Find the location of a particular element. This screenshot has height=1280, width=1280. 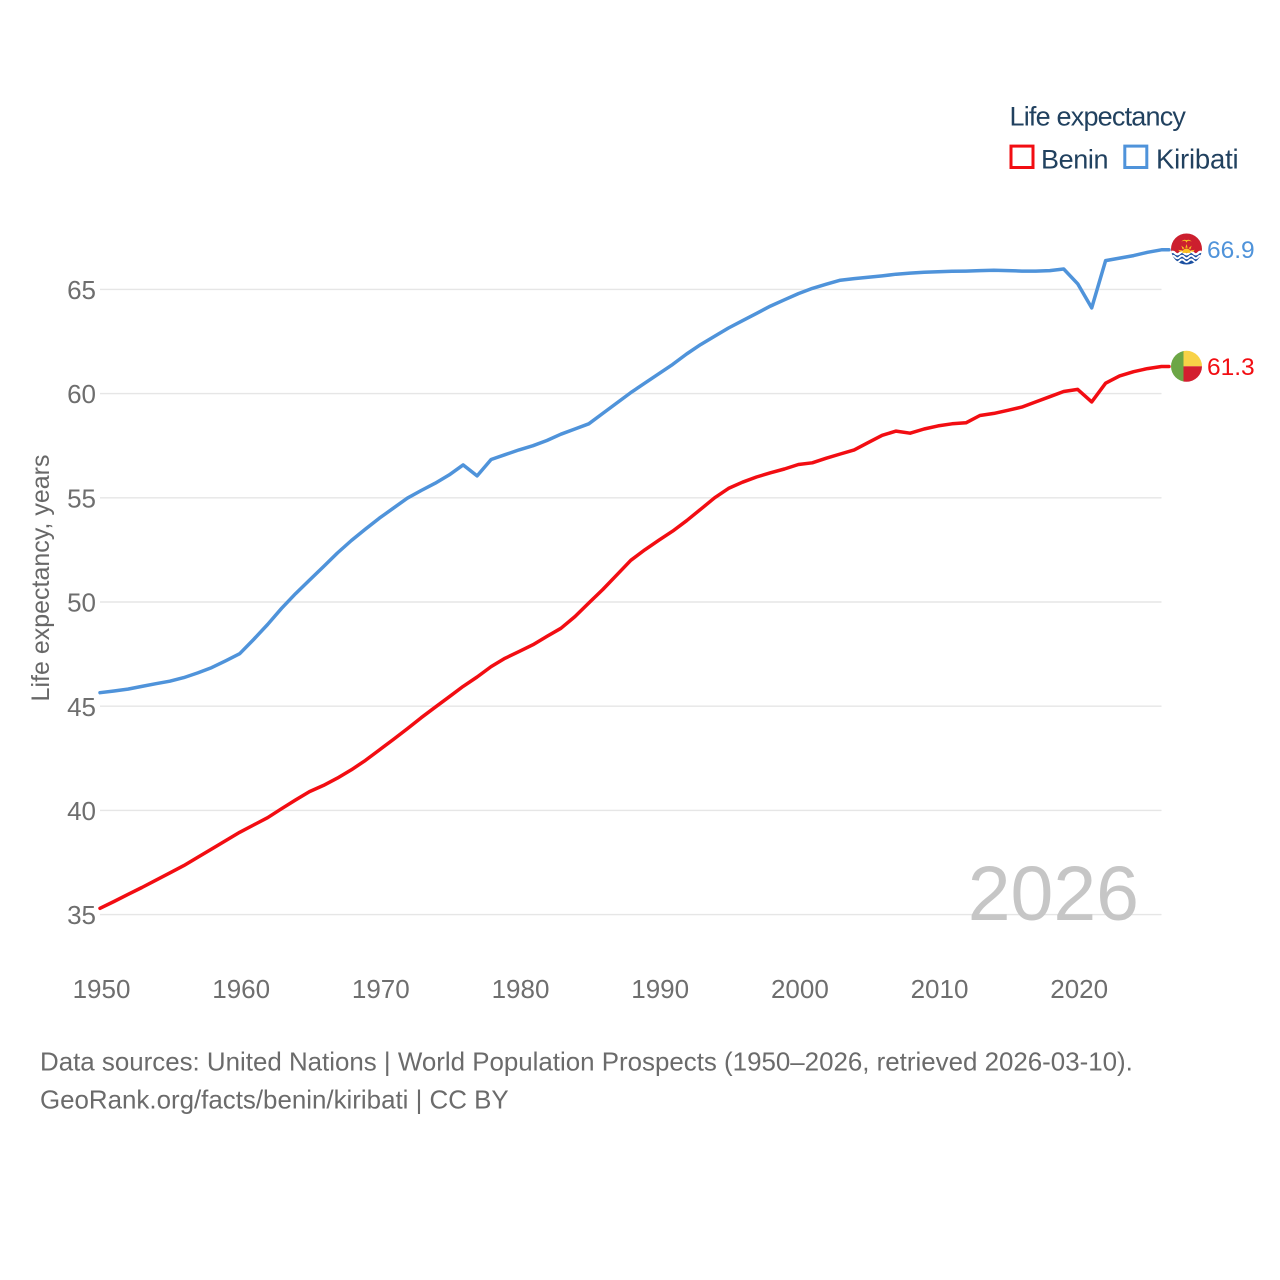

svg-text: 1950 is located at coordinates (102, 989).